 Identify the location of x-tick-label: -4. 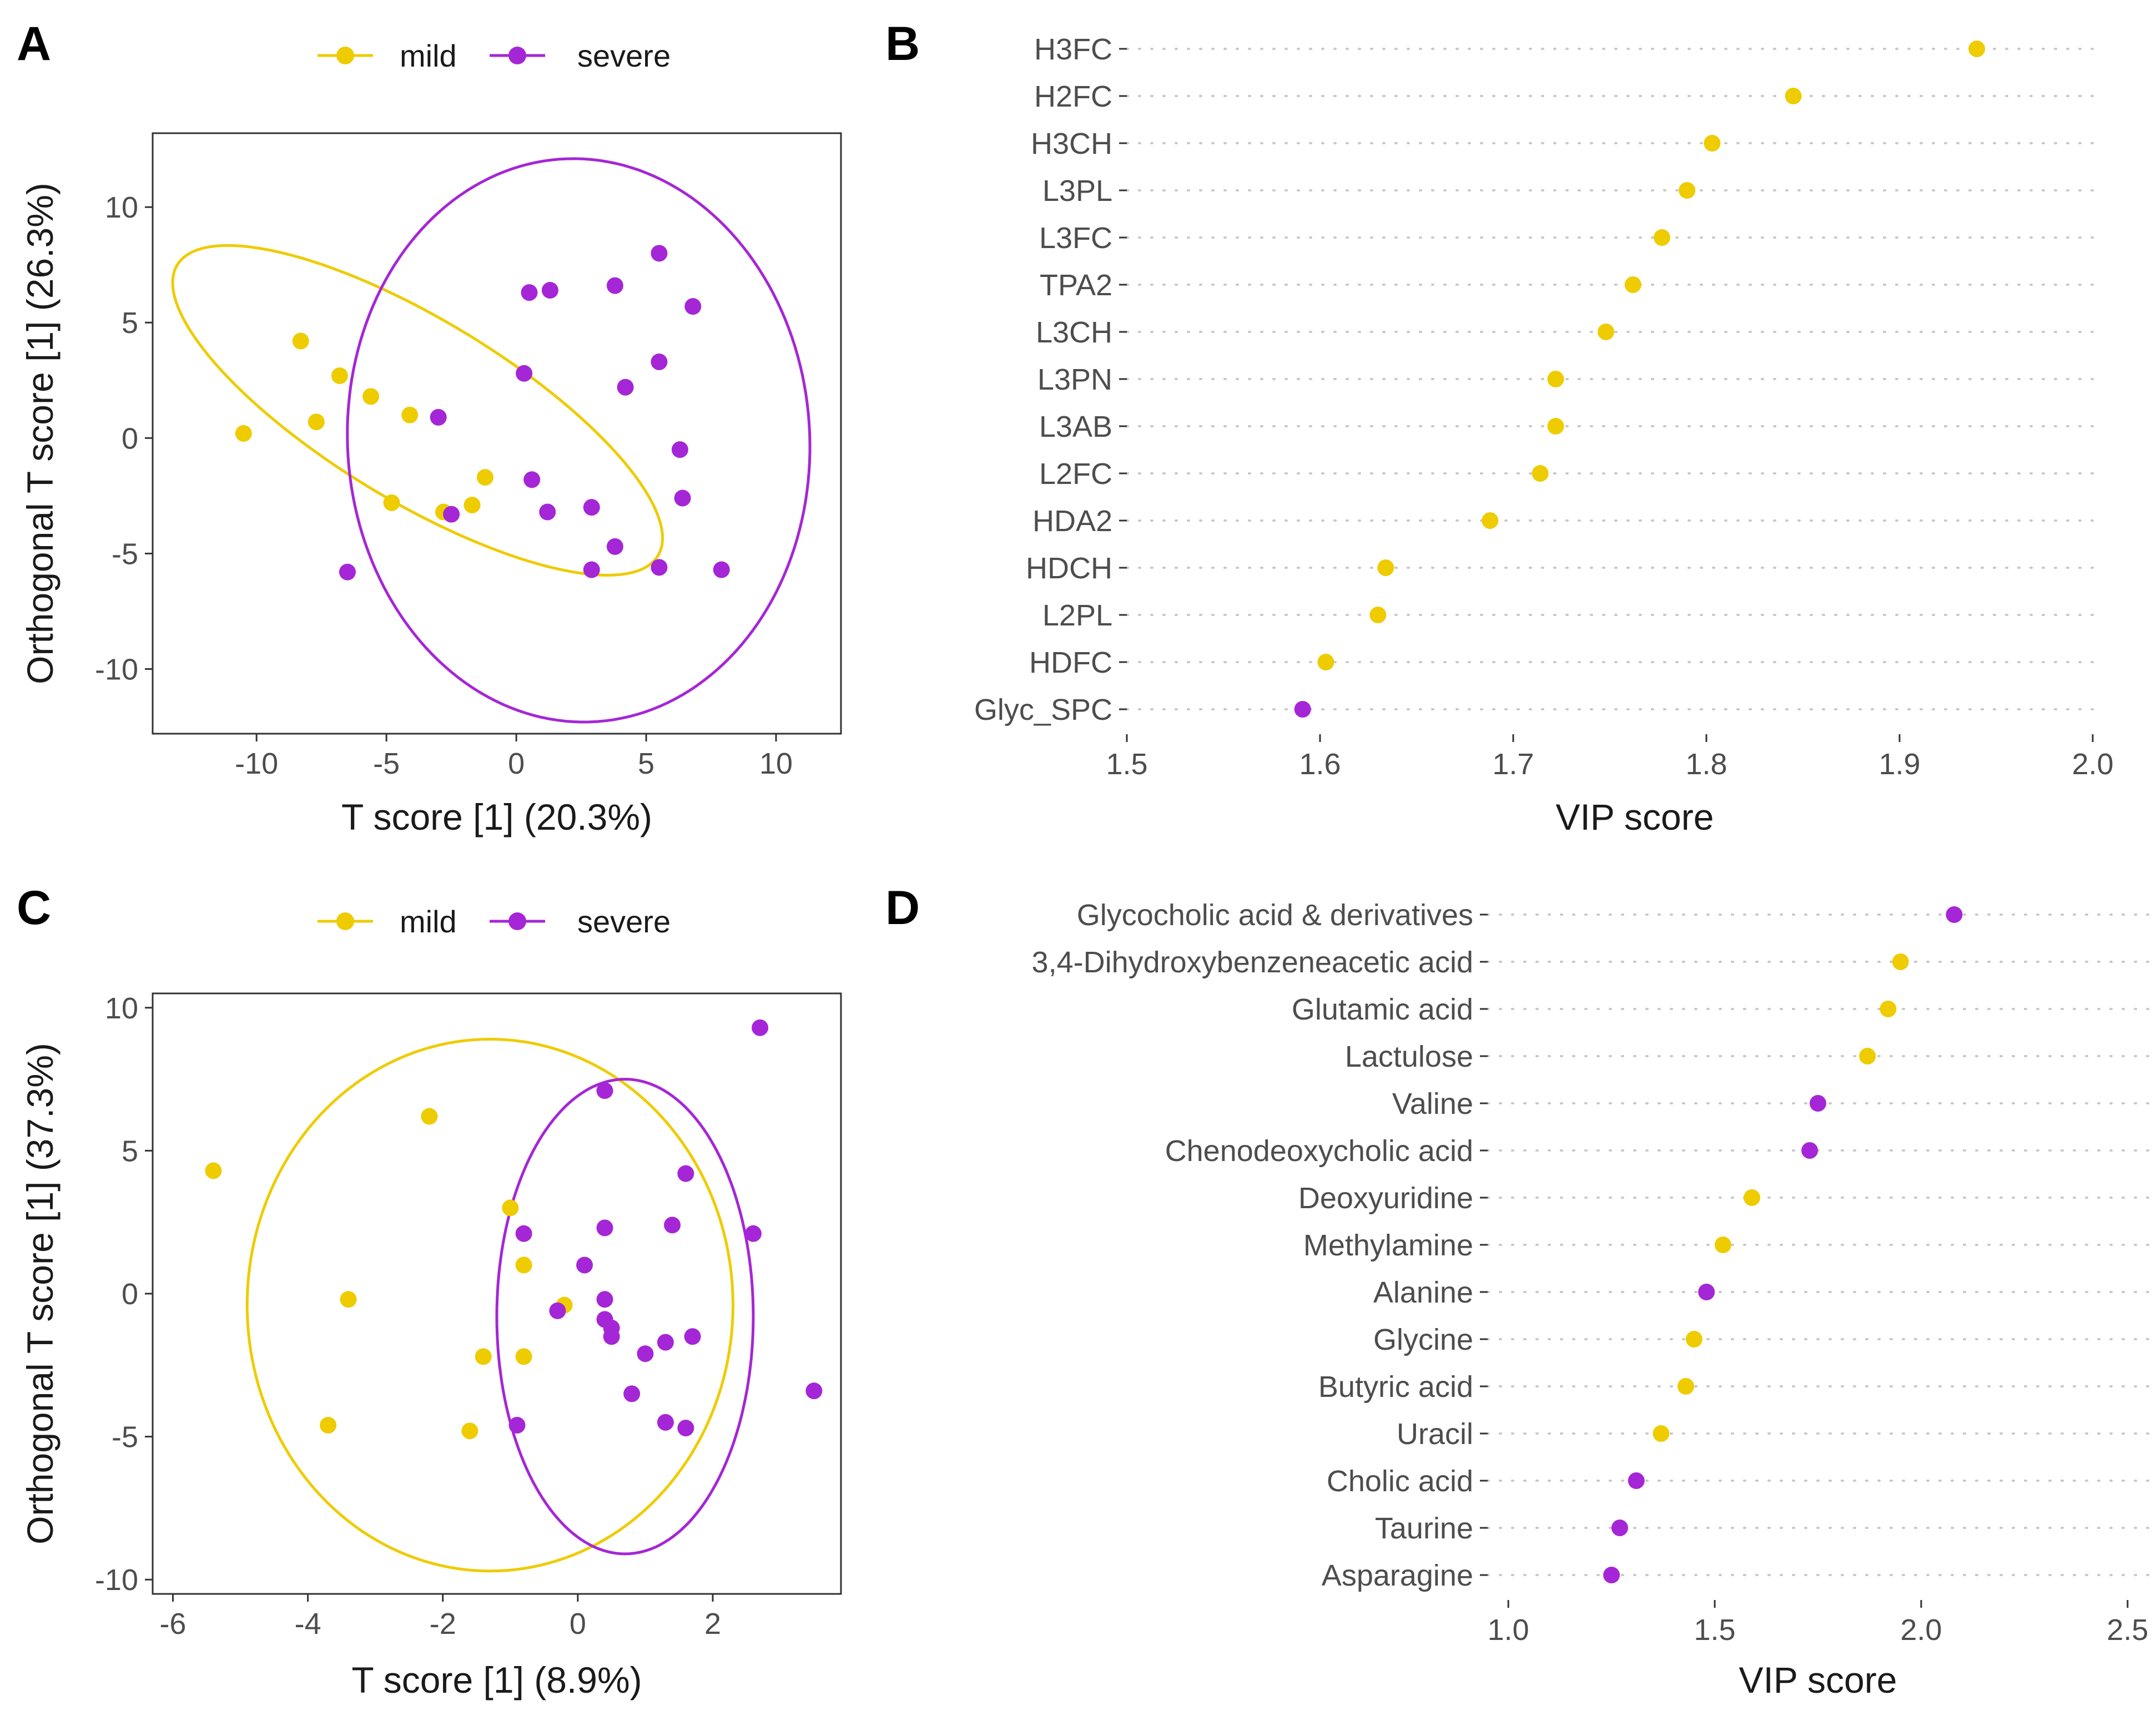
(308, 1624).